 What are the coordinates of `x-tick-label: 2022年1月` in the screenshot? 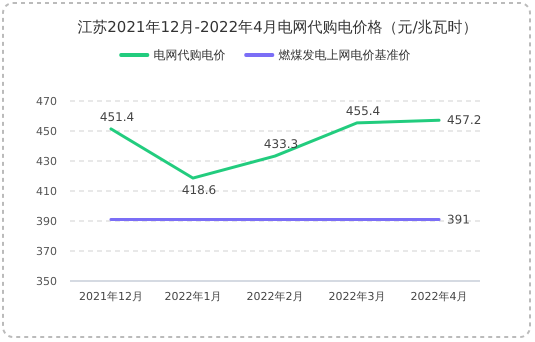 It's located at (193, 296).